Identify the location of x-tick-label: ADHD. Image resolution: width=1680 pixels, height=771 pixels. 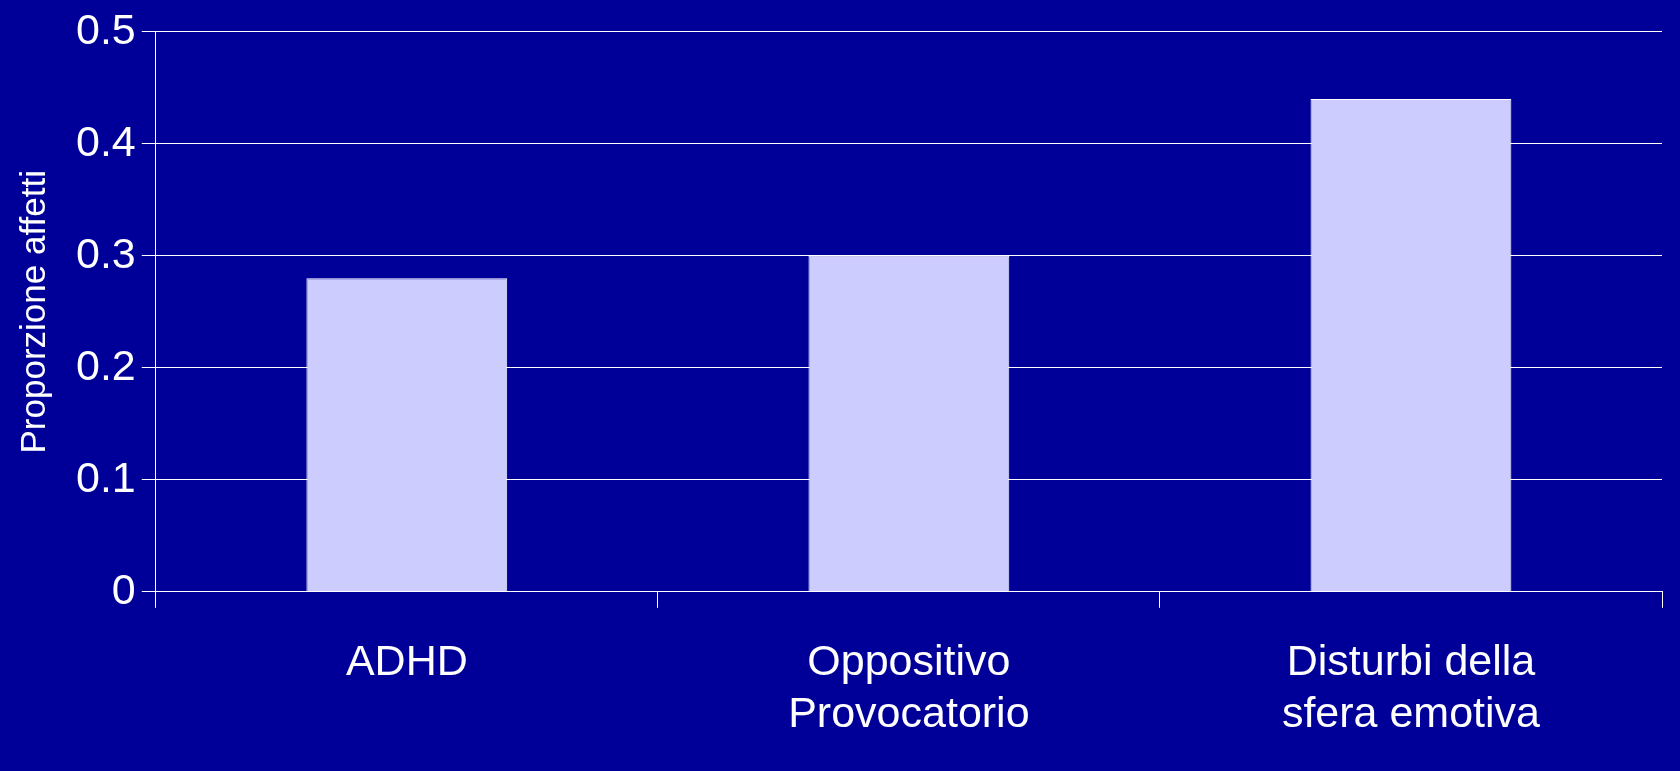
(406, 660).